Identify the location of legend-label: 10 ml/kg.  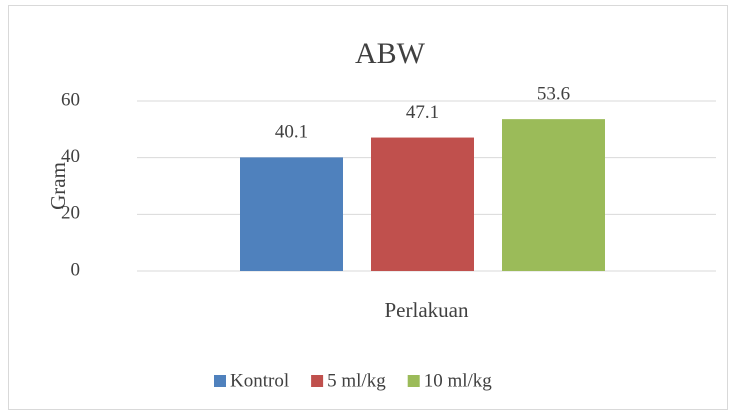
(458, 380).